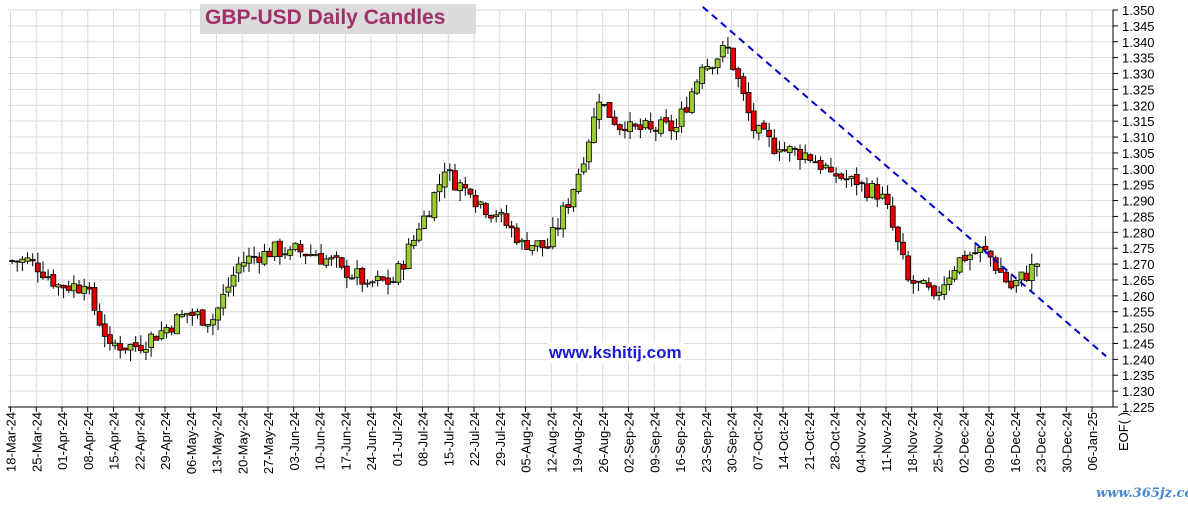  Describe the element at coordinates (1138, 343) in the screenshot. I see `y-tick-label: 1.245` at that location.